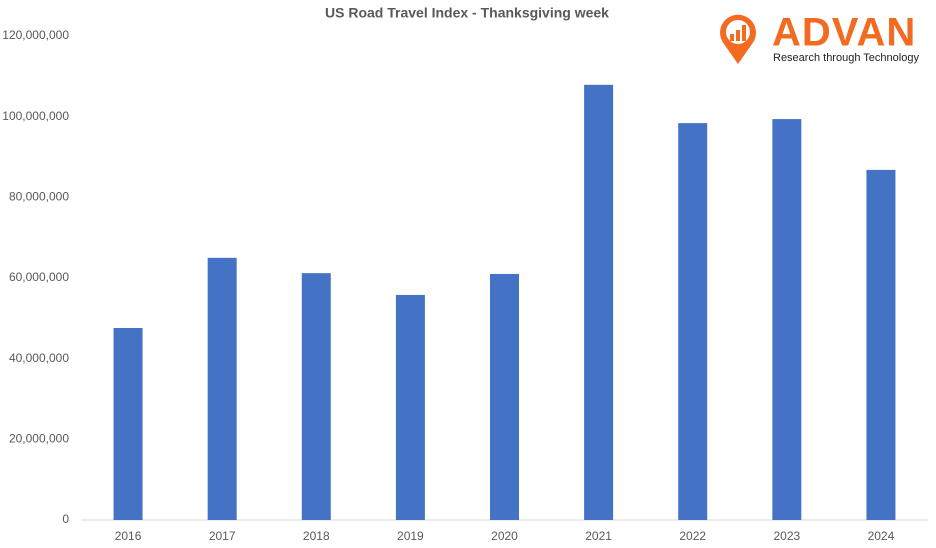 Image resolution: width=936 pixels, height=548 pixels. Describe the element at coordinates (35, 116) in the screenshot. I see `y-tick-label: 100,000,000` at that location.